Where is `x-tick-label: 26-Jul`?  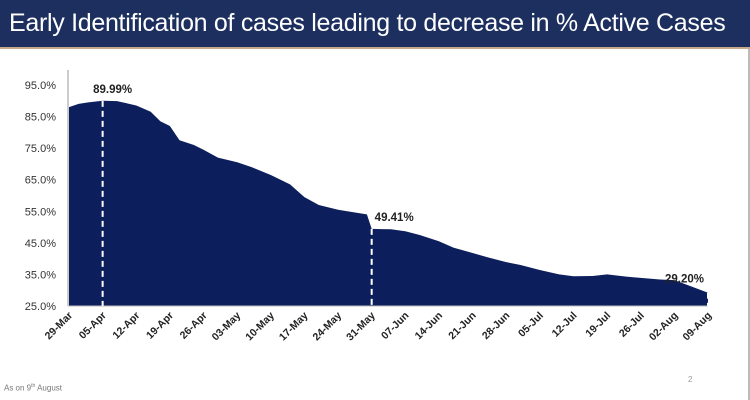
x-tick-label: 26-Jul is located at coordinates (632, 325).